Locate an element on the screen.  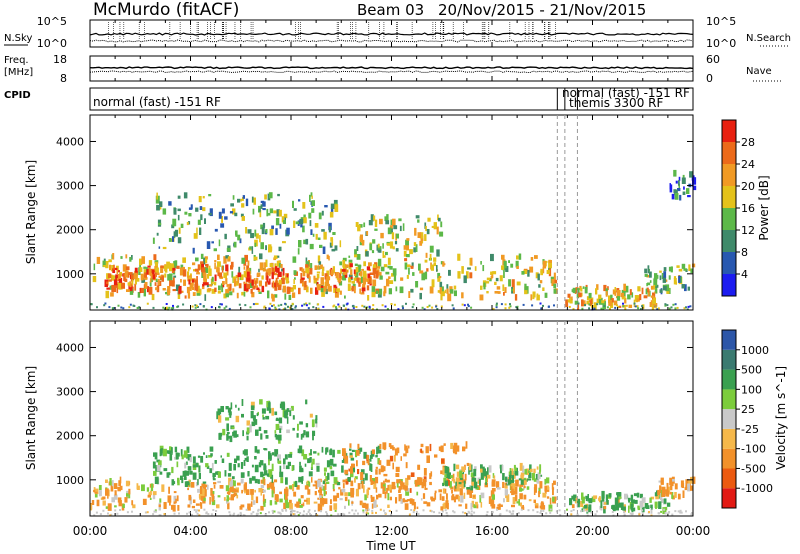
range-tick-label: 4000 is located at coordinates (70, 141).